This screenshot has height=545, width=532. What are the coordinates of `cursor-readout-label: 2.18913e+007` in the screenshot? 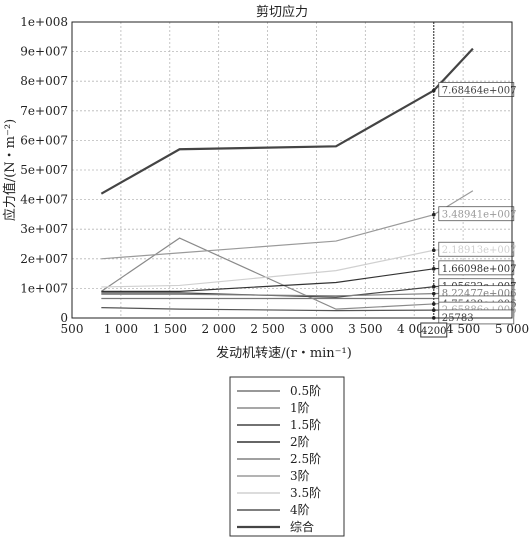 It's located at (479, 250).